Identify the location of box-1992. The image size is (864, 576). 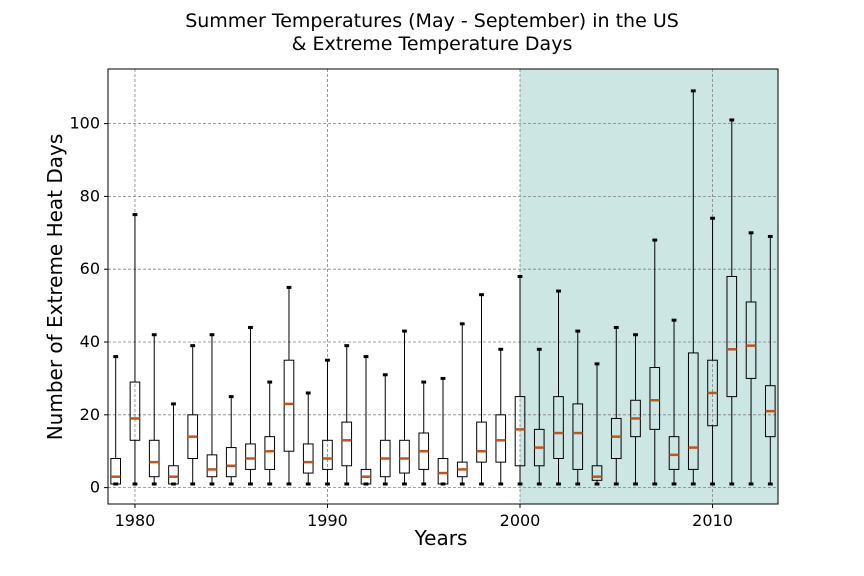
(366, 420).